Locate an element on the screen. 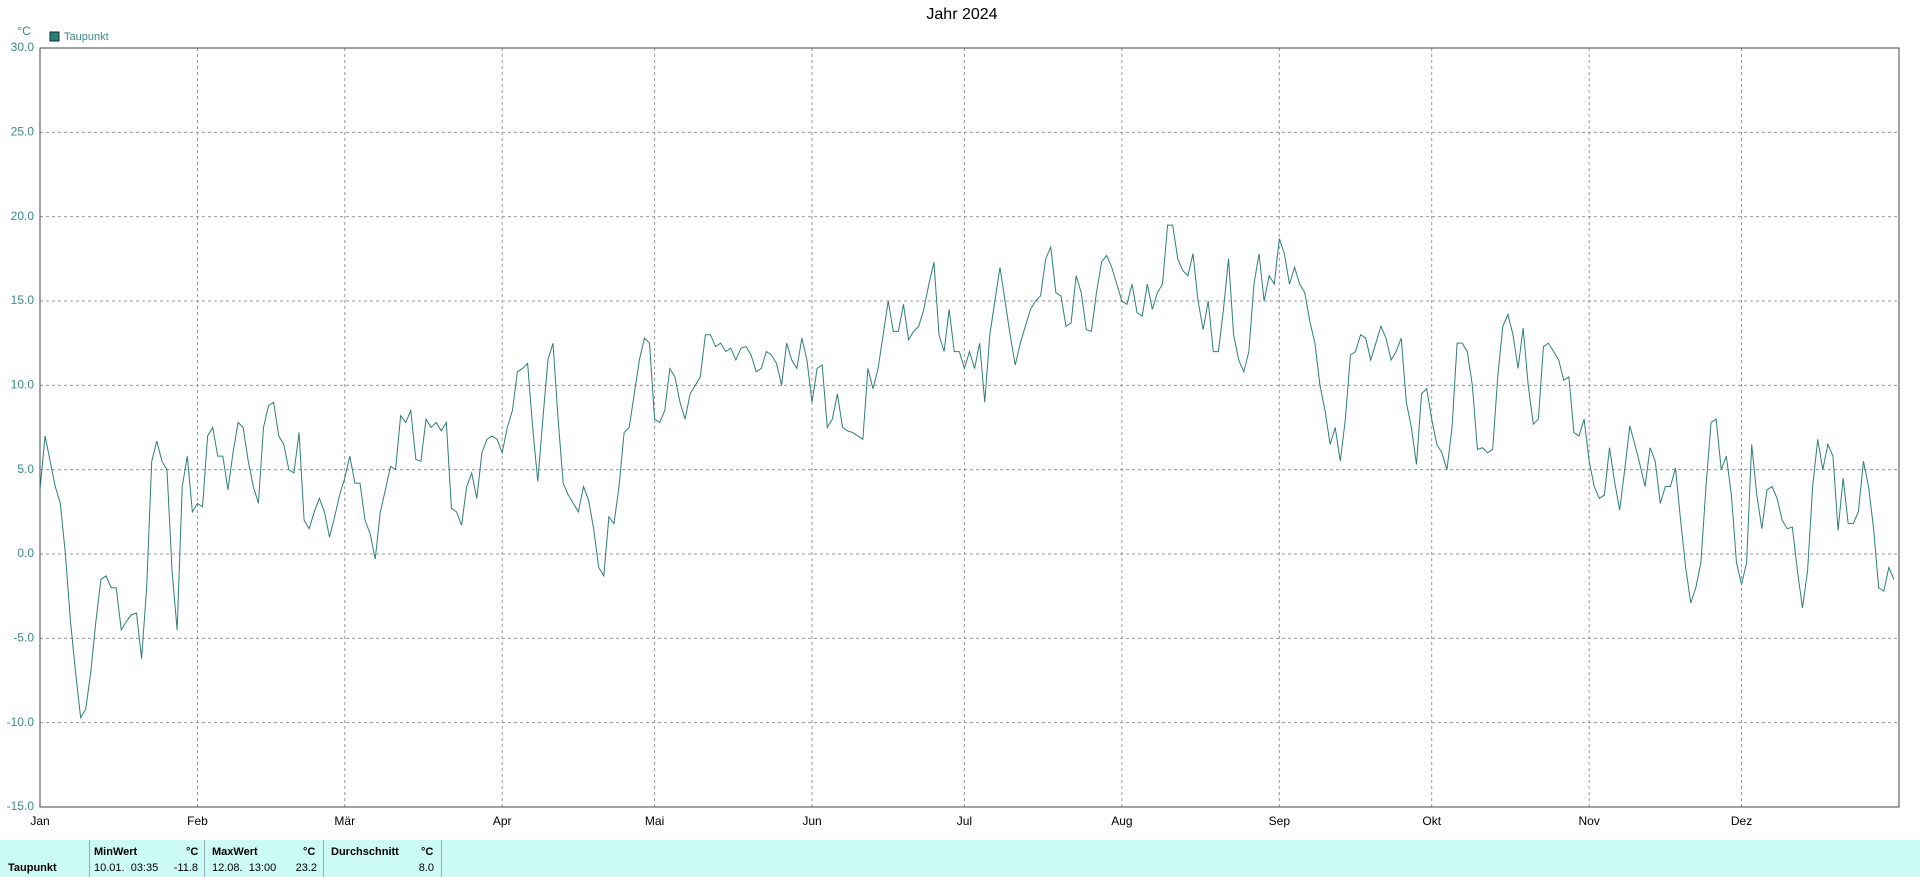  cell: 8.0 is located at coordinates (426, 868).